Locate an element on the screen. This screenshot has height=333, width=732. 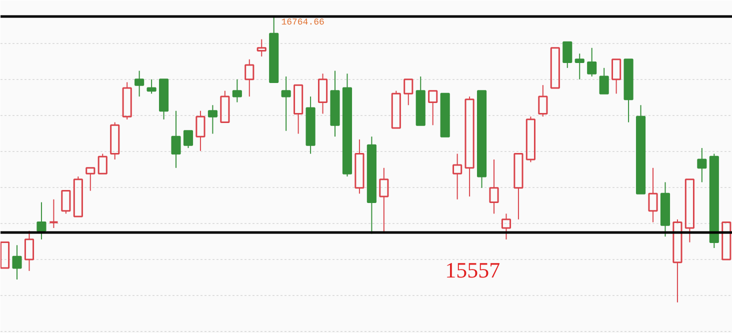
ref-line-label: 15557 is located at coordinates (472, 269).